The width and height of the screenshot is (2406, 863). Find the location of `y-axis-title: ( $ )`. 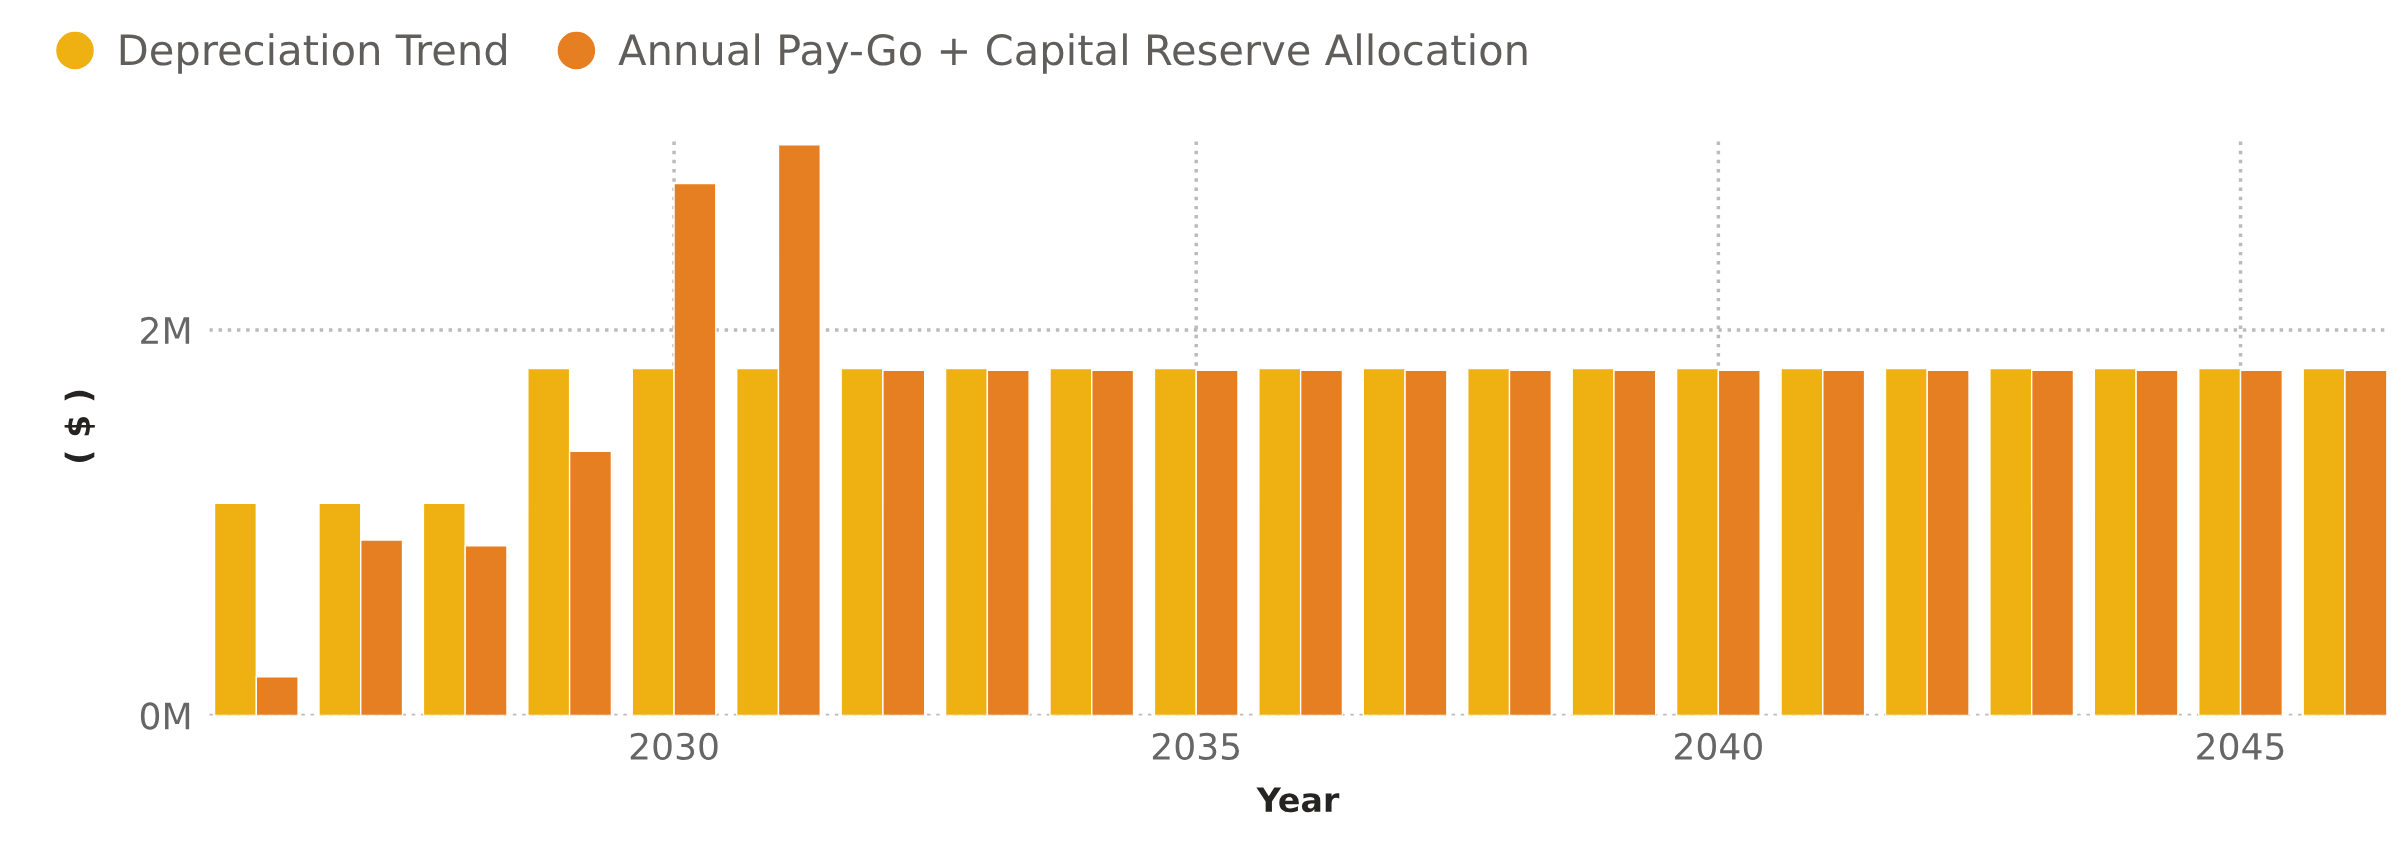

y-axis-title: ( $ ) is located at coordinates (79, 426).